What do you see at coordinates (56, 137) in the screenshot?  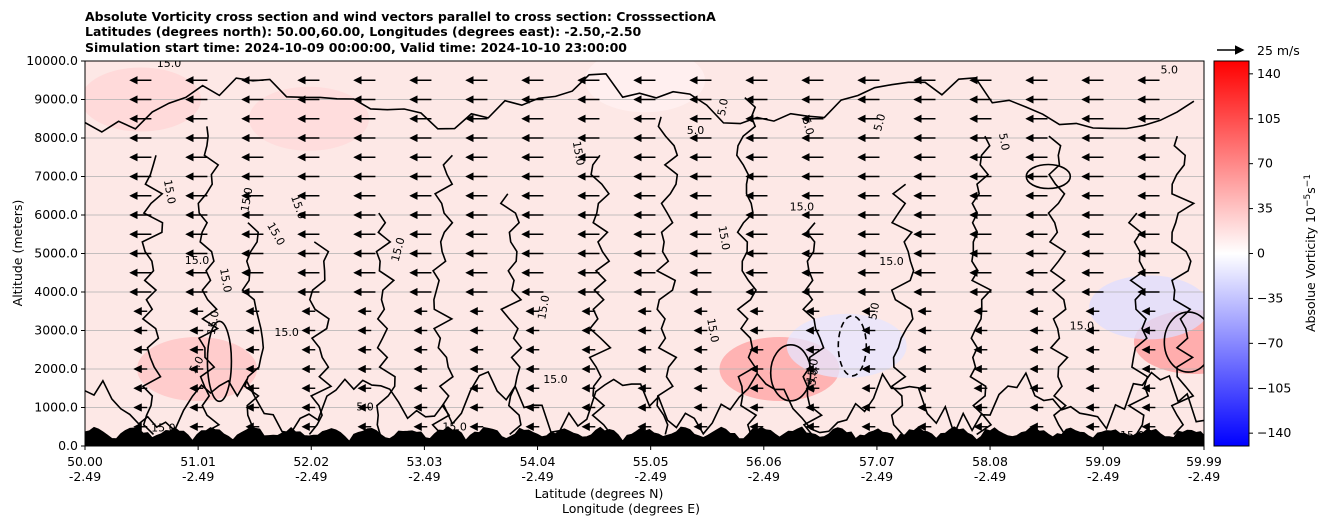 I see `y-tick-label: 8000.0` at bounding box center [56, 137].